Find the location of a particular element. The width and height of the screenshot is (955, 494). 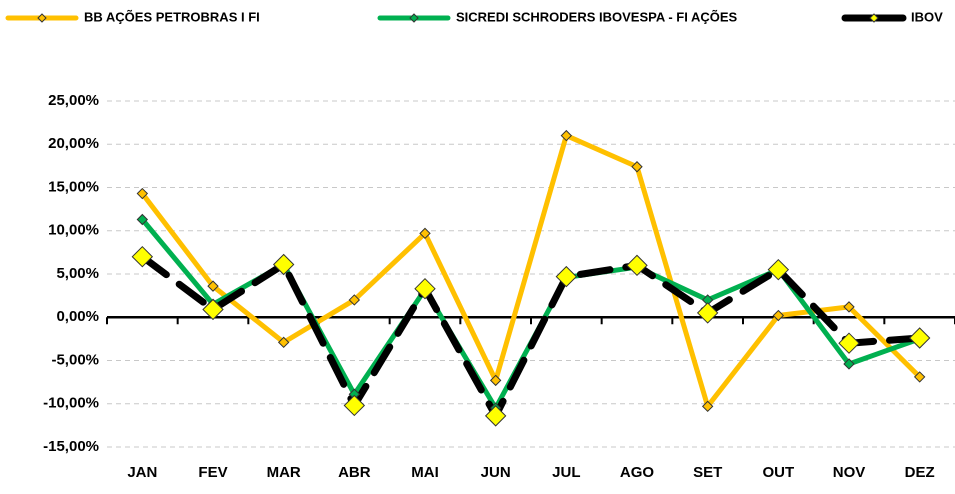

x-tick-label: OUT is located at coordinates (778, 472).